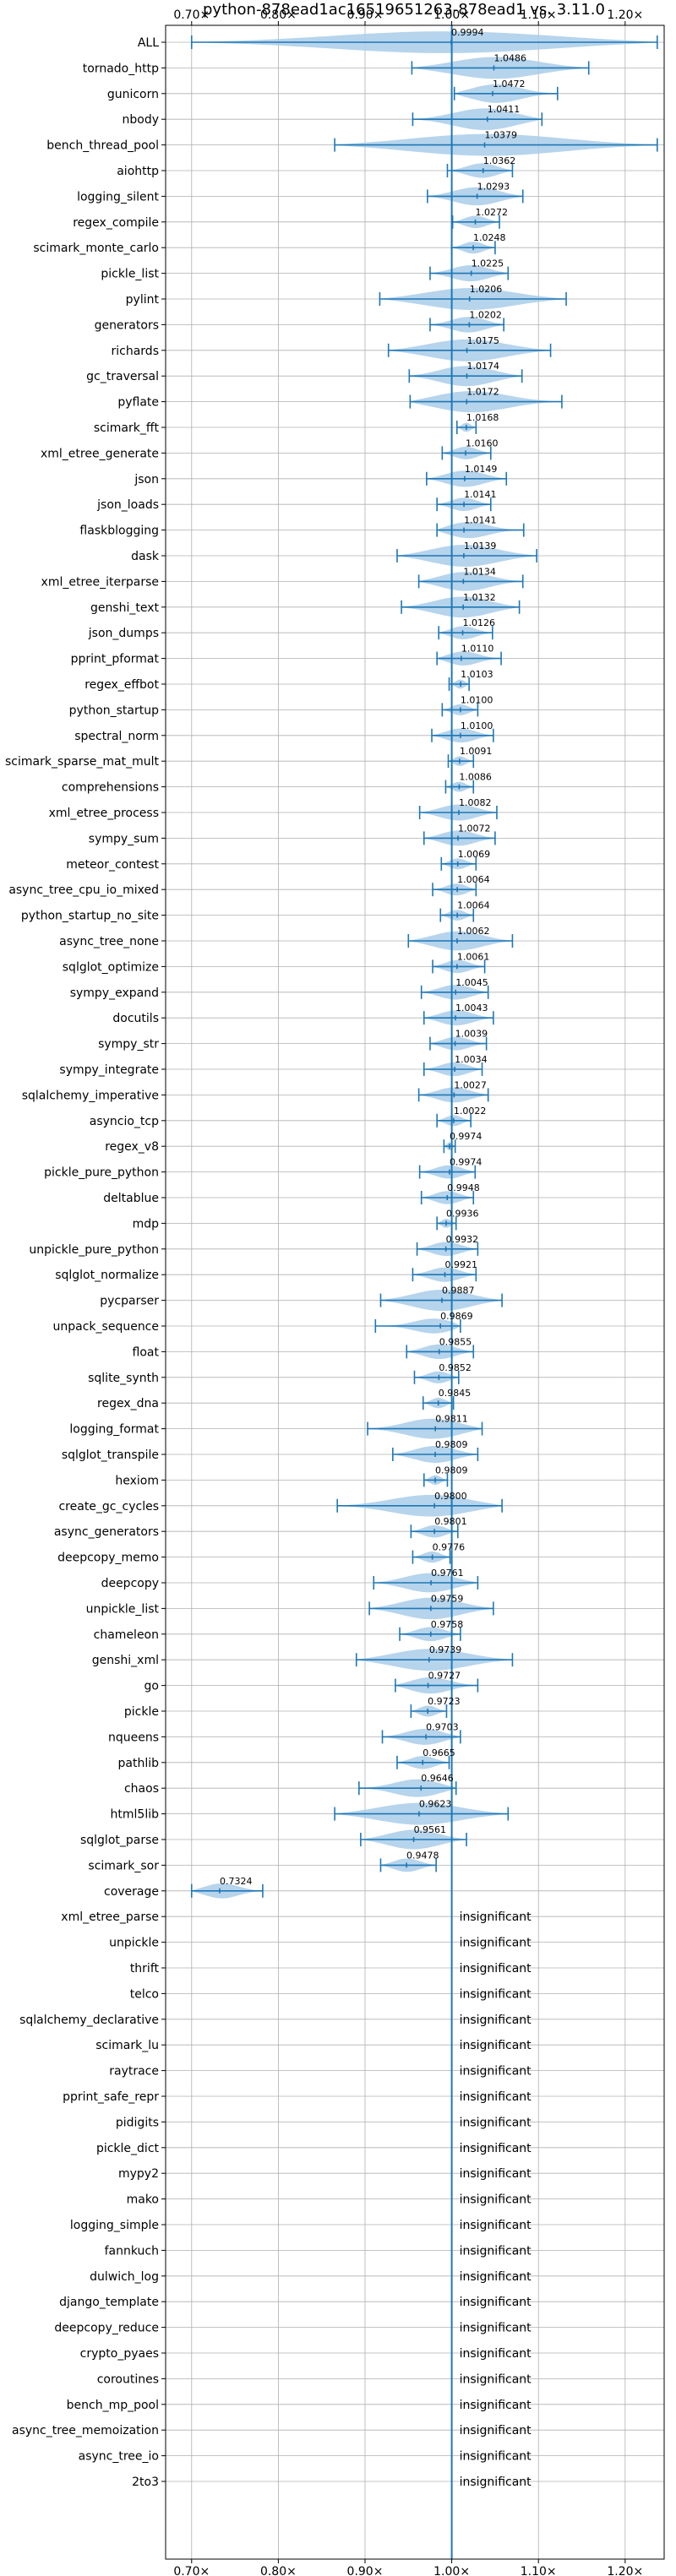 The image size is (676, 2576). Describe the element at coordinates (483, 442) in the screenshot. I see `mean-value-label: 1.0160` at that location.